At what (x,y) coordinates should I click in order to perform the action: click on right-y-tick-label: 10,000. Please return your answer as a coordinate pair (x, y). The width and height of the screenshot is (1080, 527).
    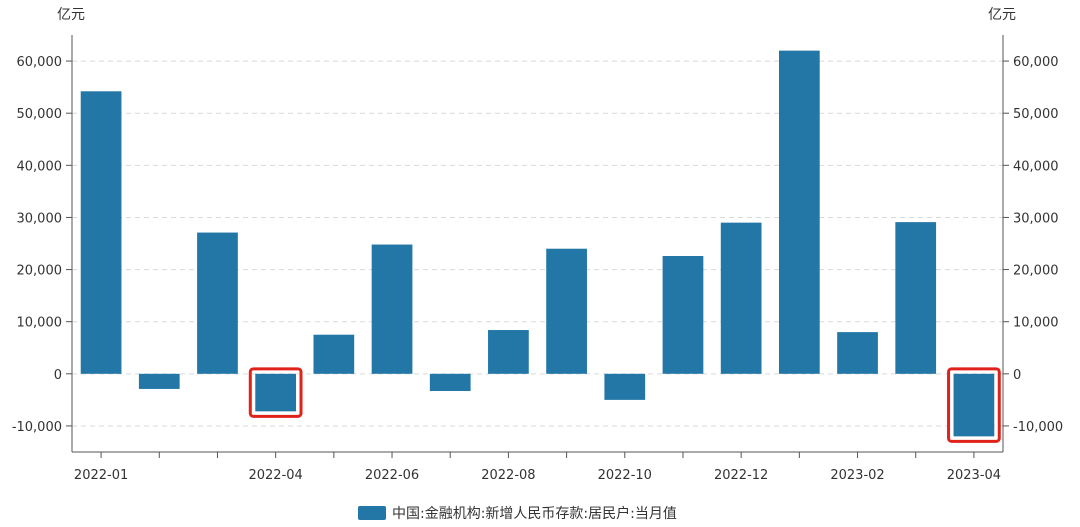
    Looking at the image, I should click on (1036, 323).